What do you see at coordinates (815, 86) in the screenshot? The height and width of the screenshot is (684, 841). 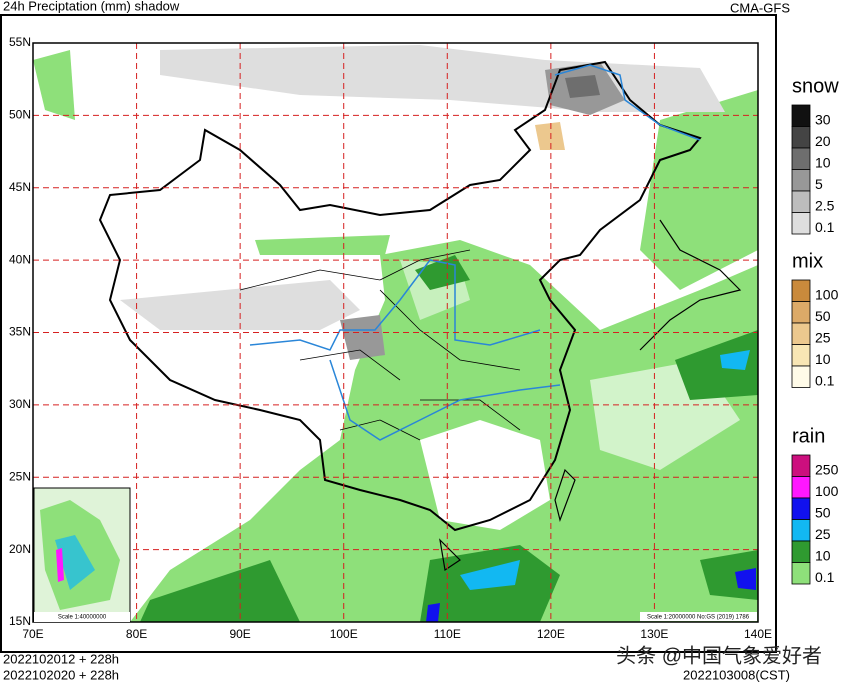 I see `legend-title: snow` at bounding box center [815, 86].